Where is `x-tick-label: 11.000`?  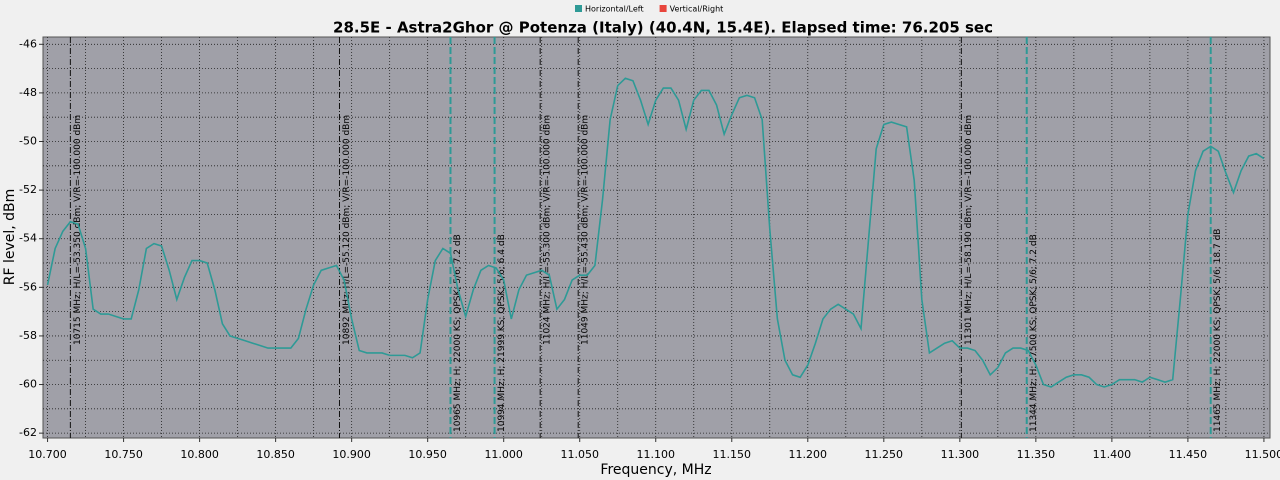
x-tick-label: 11.000 is located at coordinates (503, 454).